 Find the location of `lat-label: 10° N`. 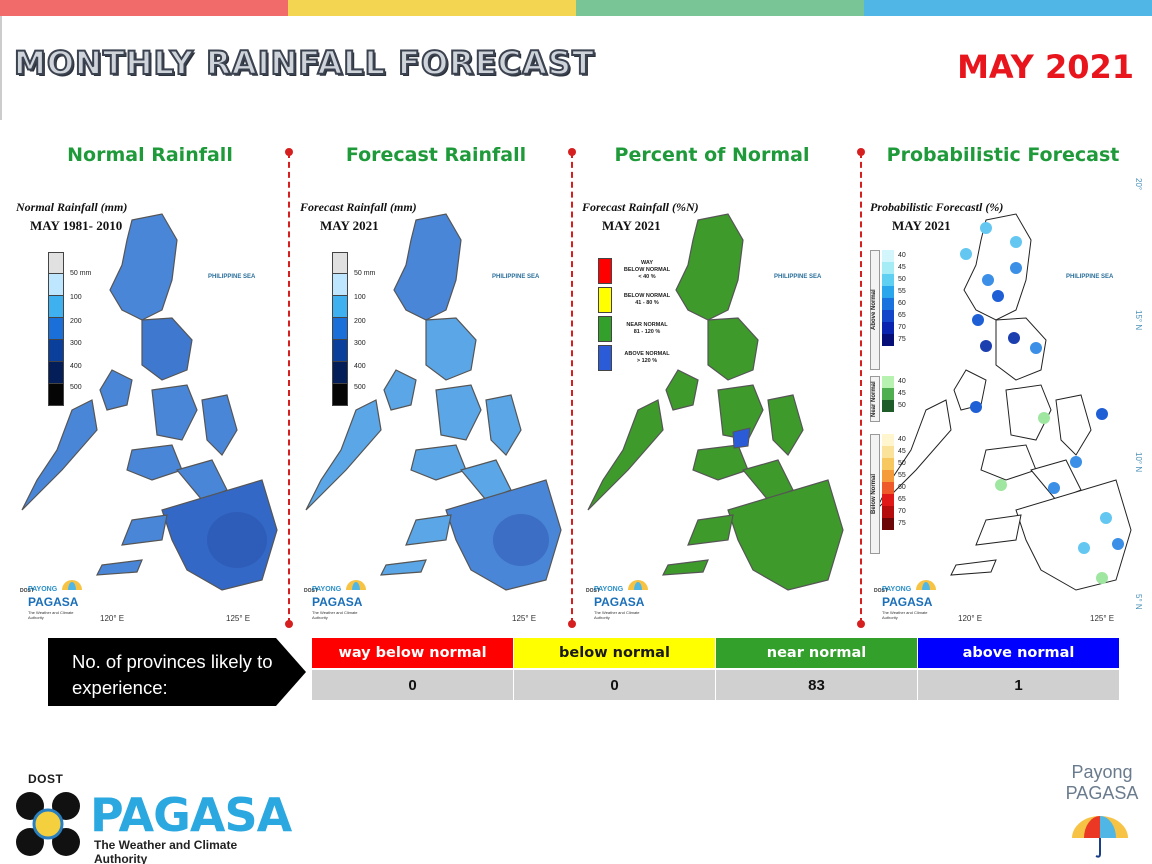

lat-label: 10° N is located at coordinates (1138, 462).